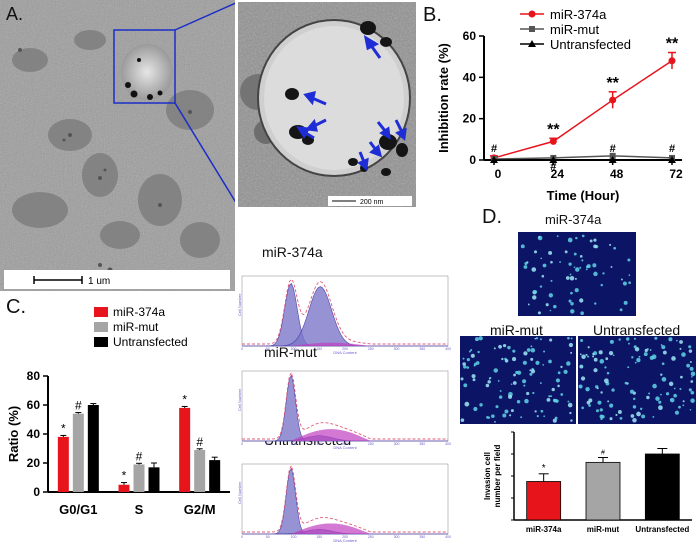 The height and width of the screenshot is (549, 698). What do you see at coordinates (36, 492) in the screenshot?
I see `y-tick-label: 0` at bounding box center [36, 492].